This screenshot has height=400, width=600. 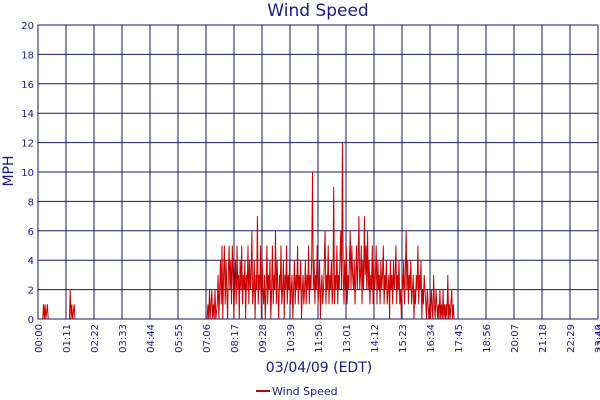 I want to click on x-tick-label: 07:06, so click(x=207, y=338).